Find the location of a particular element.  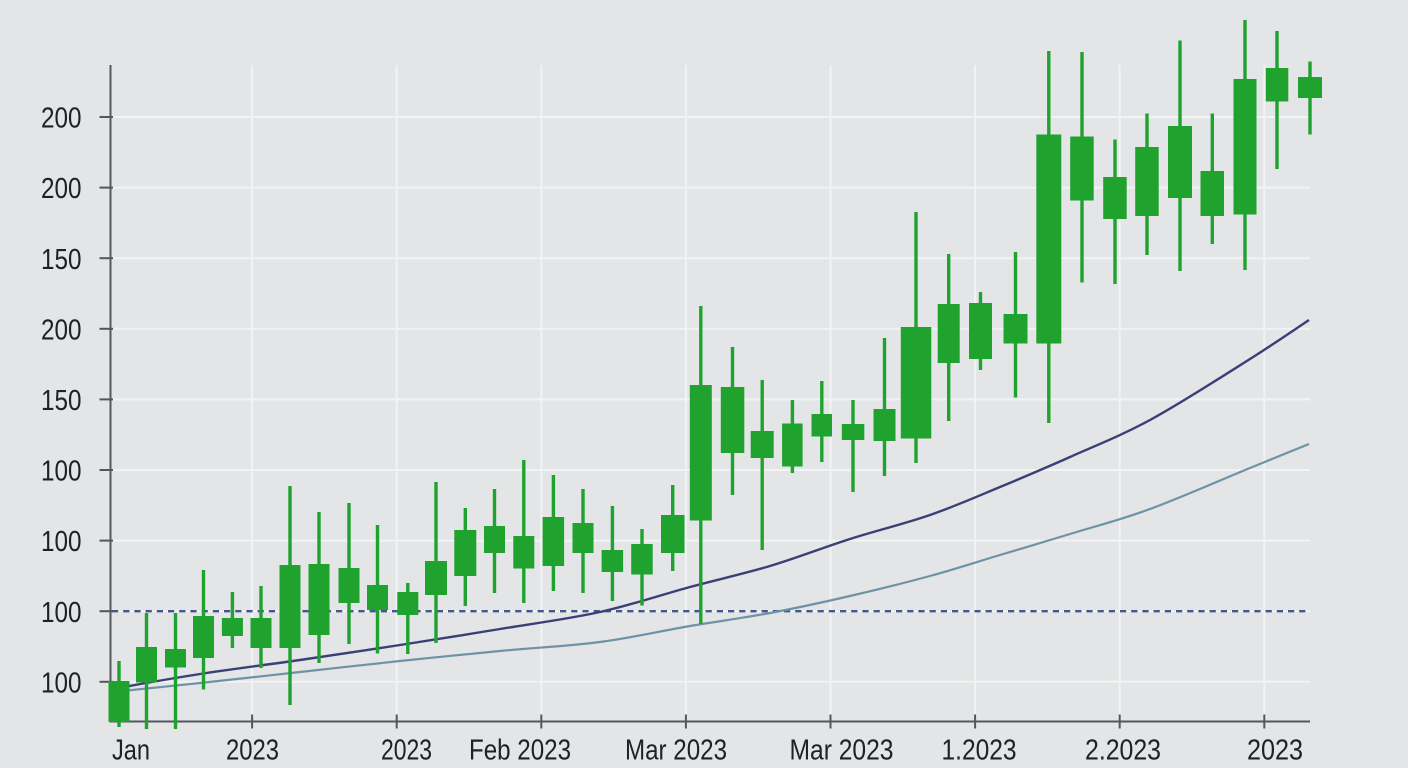

svg-text: 2.2023 is located at coordinates (1123, 751).